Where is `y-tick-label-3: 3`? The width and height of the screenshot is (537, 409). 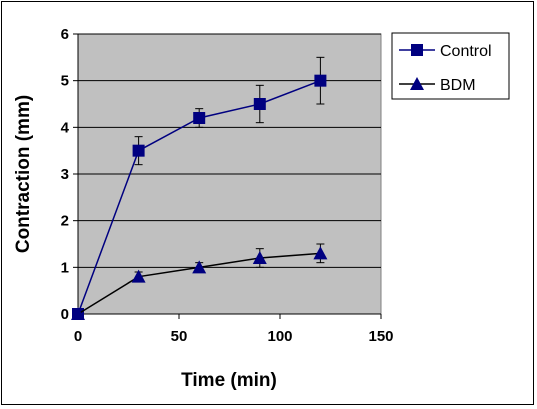
y-tick-label-3: 3 is located at coordinates (65, 174).